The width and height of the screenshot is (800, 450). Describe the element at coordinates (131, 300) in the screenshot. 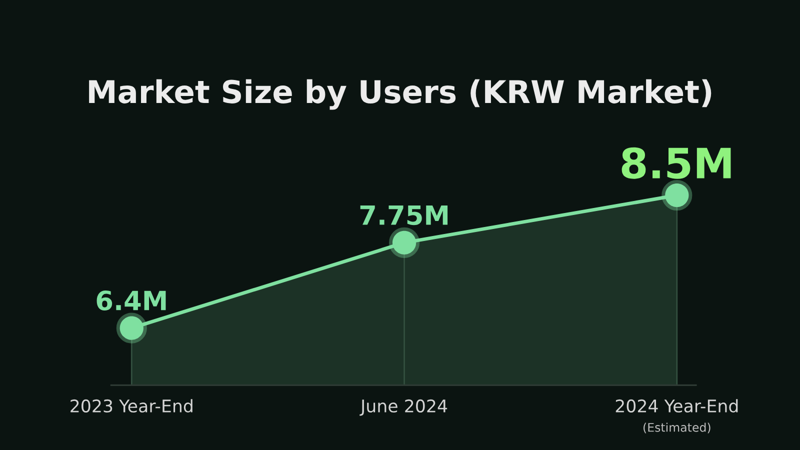

I see `data-label: 6.4M` at that location.